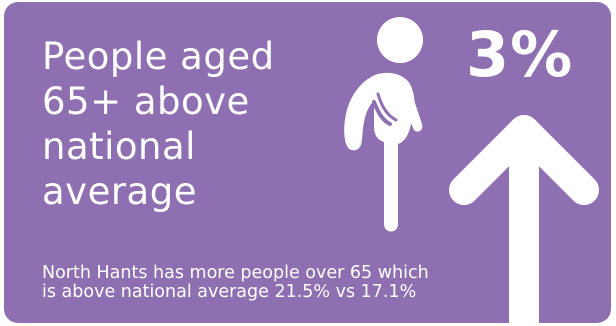 The width and height of the screenshot is (616, 326). What do you see at coordinates (158, 56) in the screenshot?
I see `headline-line-1: People aged` at bounding box center [158, 56].